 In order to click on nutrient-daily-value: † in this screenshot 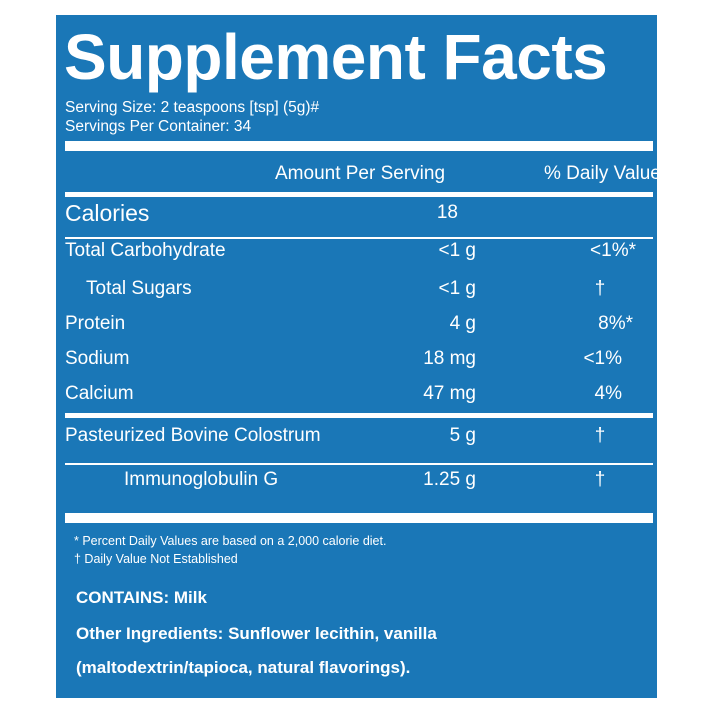, I will do `click(600, 288)`.